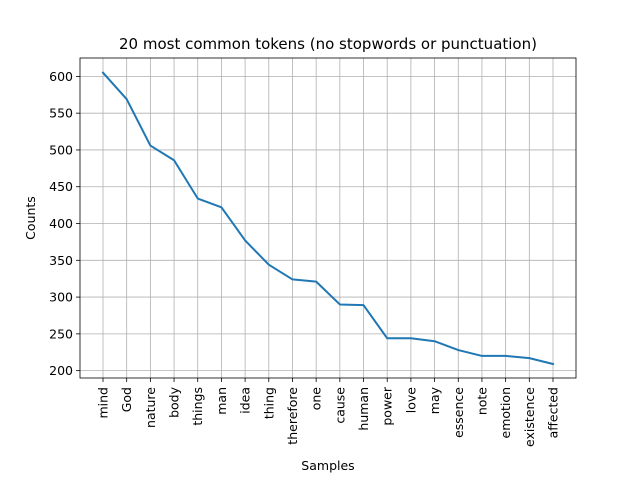  I want to click on x-tick-label: idea, so click(245, 400).